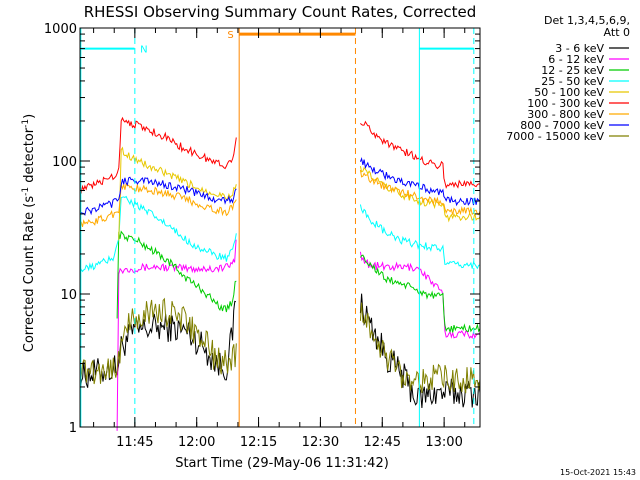  I want to click on legend-label-4: 50 - 100 keV, so click(569, 92).